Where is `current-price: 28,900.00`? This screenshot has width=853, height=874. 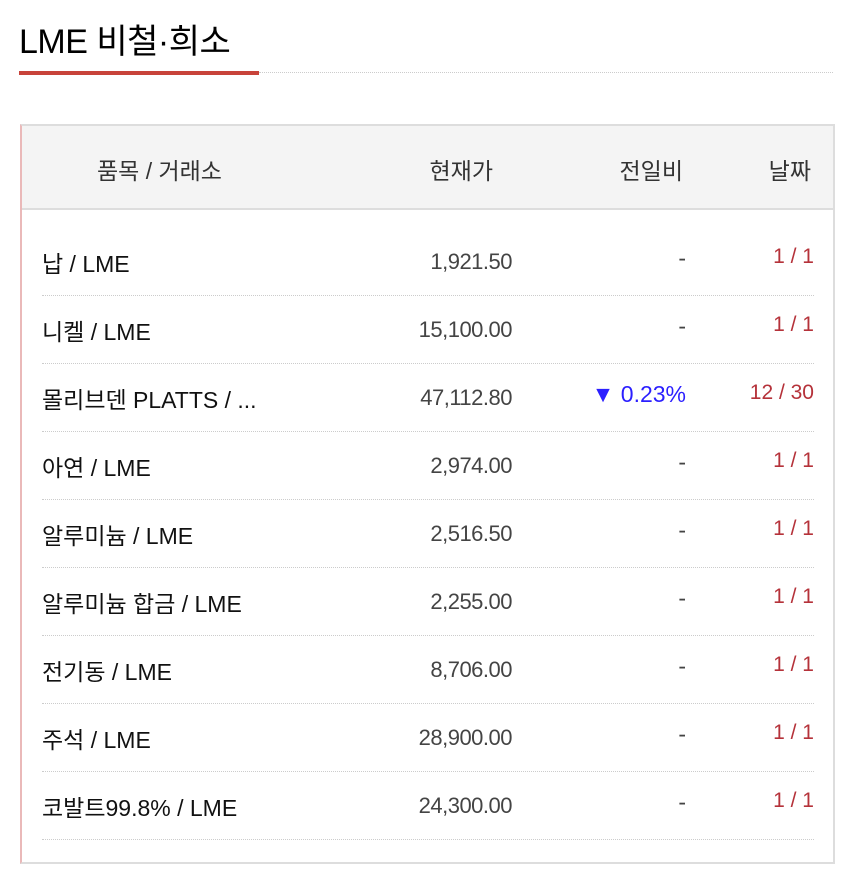 current-price: 28,900.00 is located at coordinates (465, 737).